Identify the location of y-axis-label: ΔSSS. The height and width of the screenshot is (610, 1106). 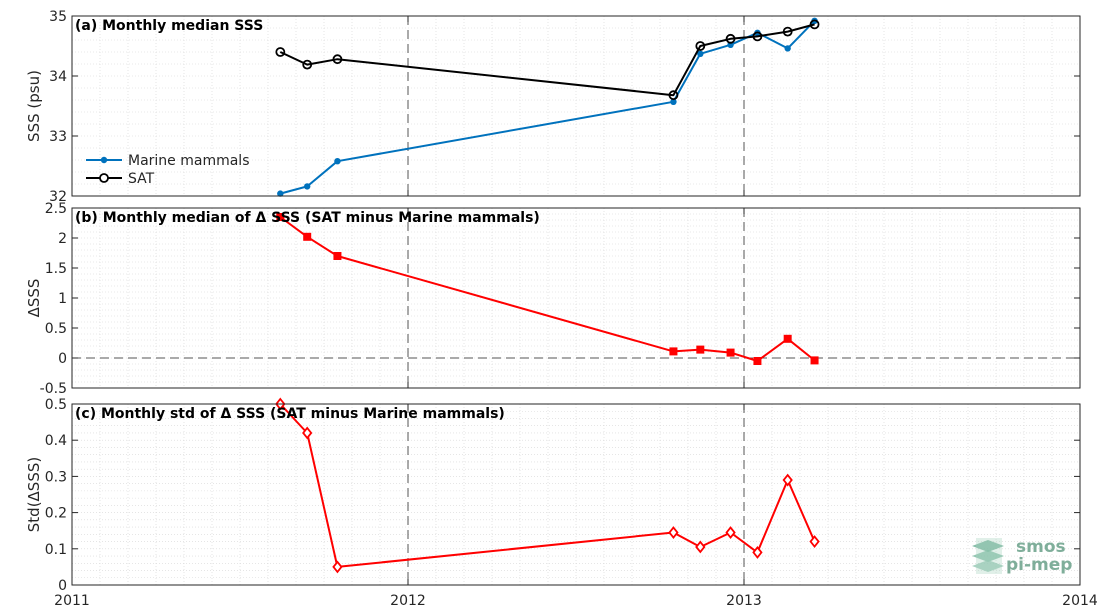
(34, 298).